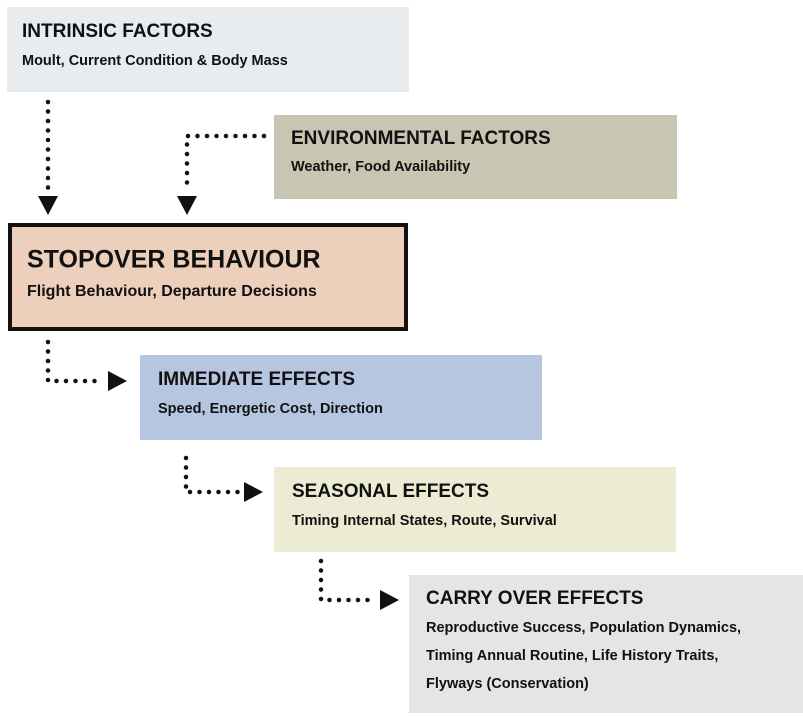 This screenshot has height=718, width=803. I want to click on box-title: CARRY OVER EFFECTS, so click(534, 598).